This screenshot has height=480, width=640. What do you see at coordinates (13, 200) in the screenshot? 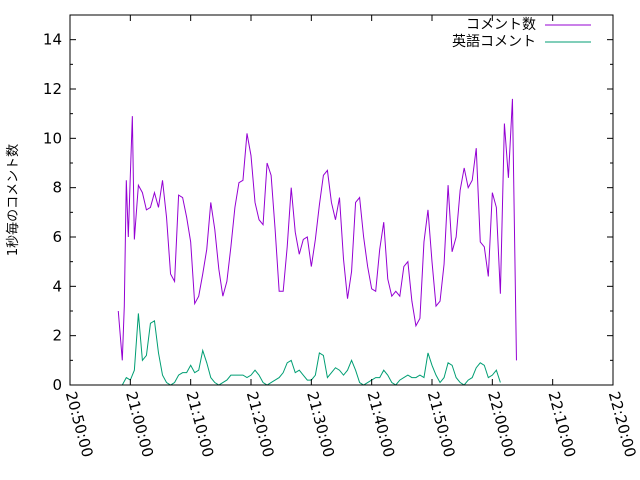
I see `y-axis-label: 1秒毎のコメント数` at bounding box center [13, 200].